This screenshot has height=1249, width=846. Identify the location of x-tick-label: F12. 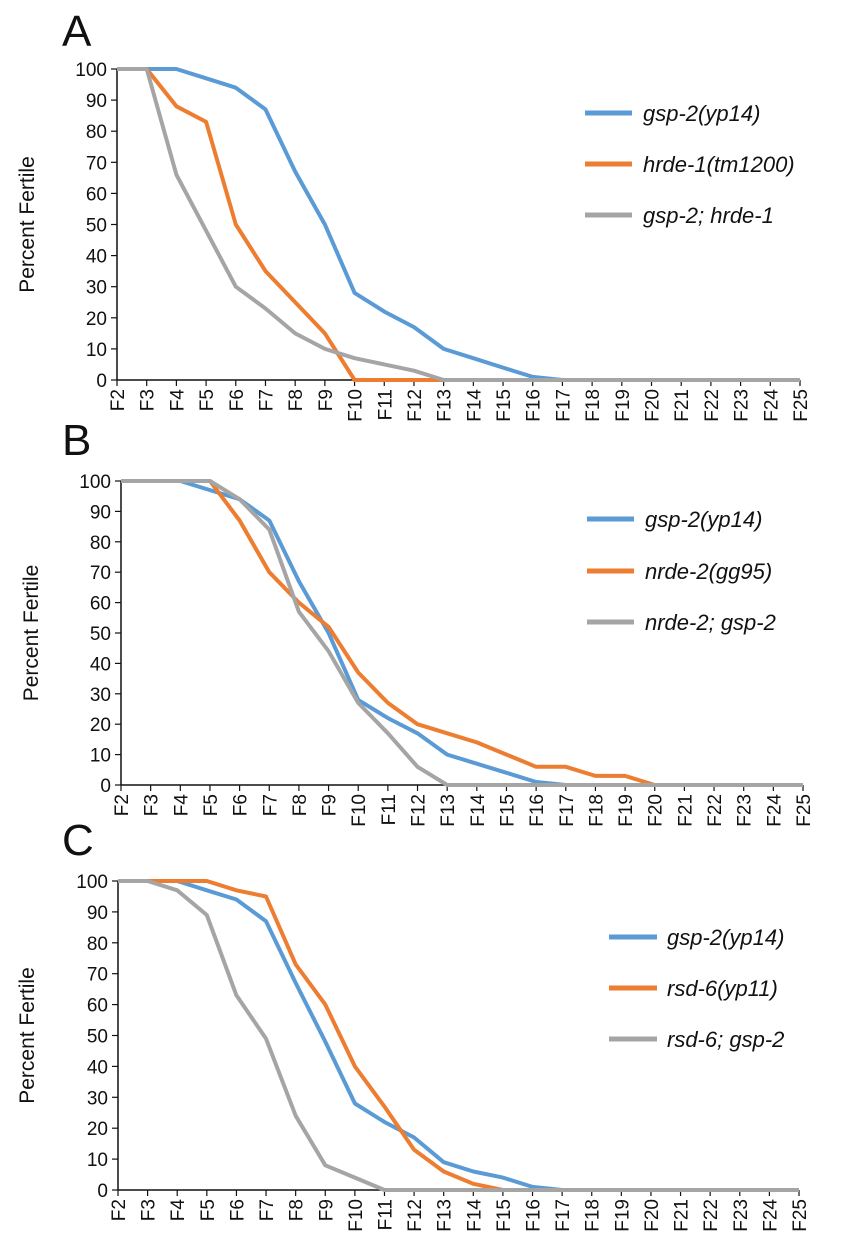
(415, 1215).